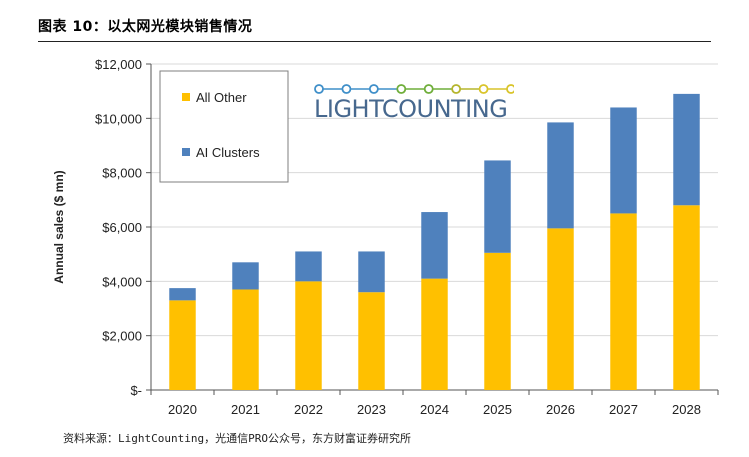 The height and width of the screenshot is (457, 749). I want to click on x-tick-label: 2022, so click(308, 409).